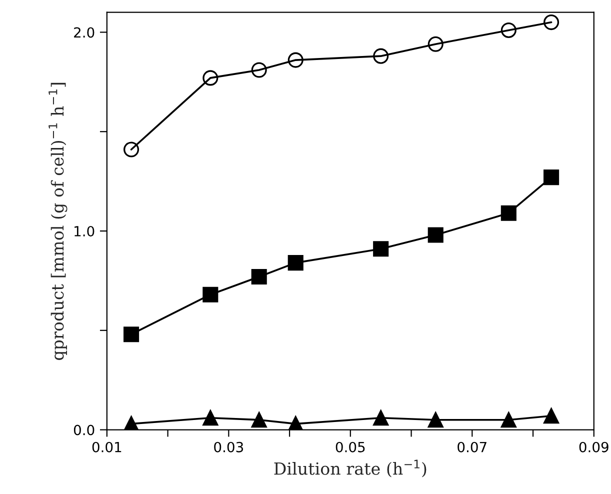 This screenshot has width=611, height=494. Describe the element at coordinates (84, 32) in the screenshot. I see `y-tick-label: 2.0` at that location.